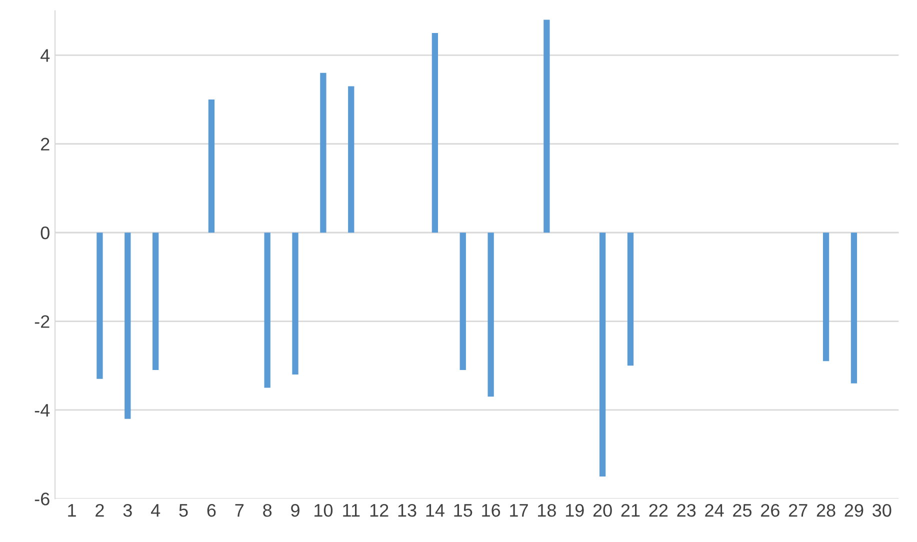 Image resolution: width=917 pixels, height=542 pixels. I want to click on x-tick-label: 3, so click(127, 510).